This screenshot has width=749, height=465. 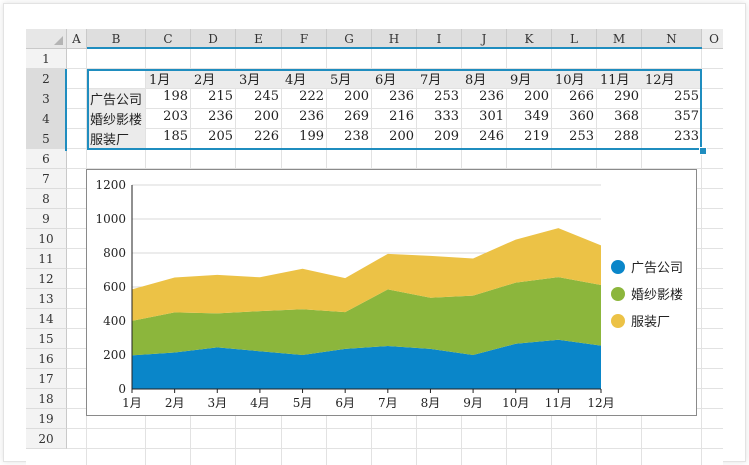 What do you see at coordinates (581, 96) in the screenshot?
I see `cell-value: 266` at bounding box center [581, 96].